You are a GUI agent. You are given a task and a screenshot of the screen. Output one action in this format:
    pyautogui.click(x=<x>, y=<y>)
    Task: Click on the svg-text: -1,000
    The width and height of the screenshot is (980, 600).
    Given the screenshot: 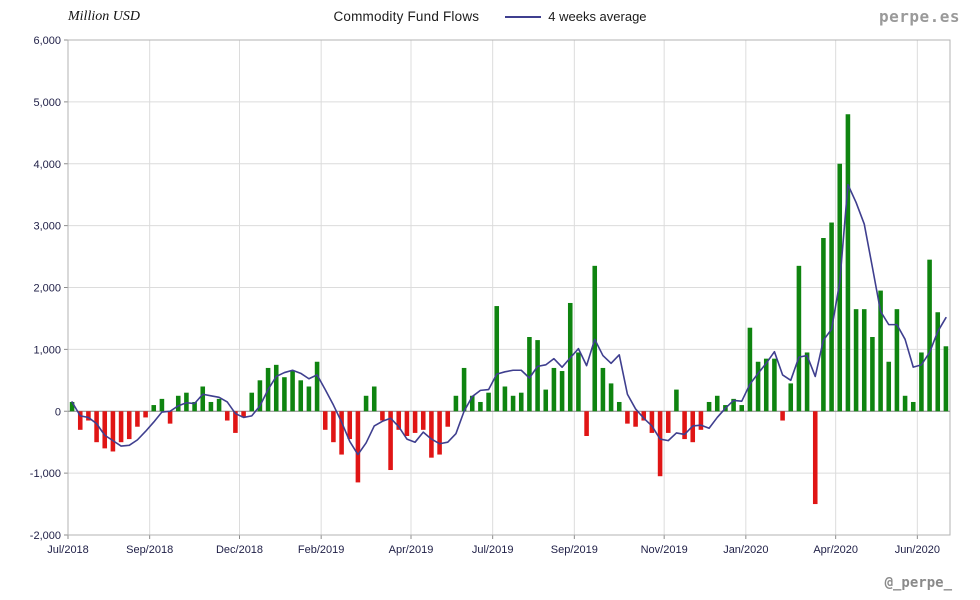 What is the action you would take?
    pyautogui.click(x=45, y=474)
    